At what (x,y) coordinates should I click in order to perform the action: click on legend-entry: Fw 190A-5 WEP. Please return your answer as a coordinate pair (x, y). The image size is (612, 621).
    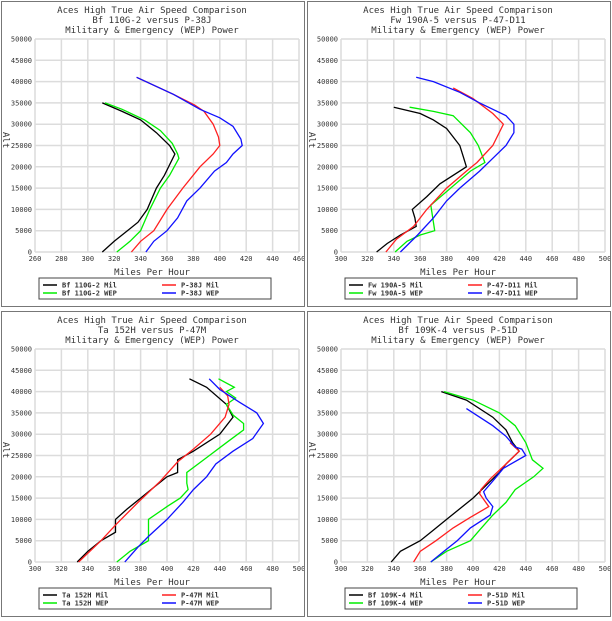
    Looking at the image, I should click on (395, 294).